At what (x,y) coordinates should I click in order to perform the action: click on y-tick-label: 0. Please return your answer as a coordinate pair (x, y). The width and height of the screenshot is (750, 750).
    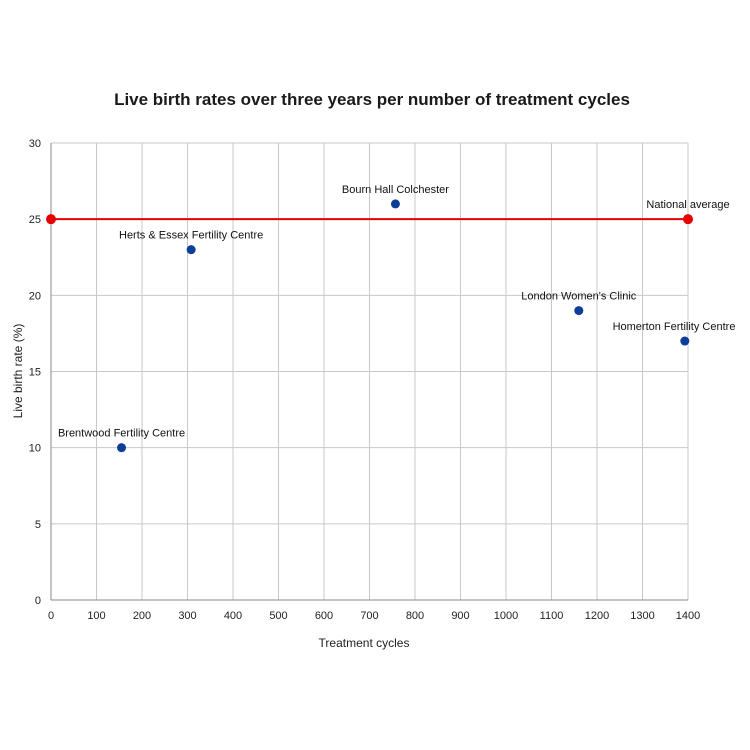
    Looking at the image, I should click on (38, 601).